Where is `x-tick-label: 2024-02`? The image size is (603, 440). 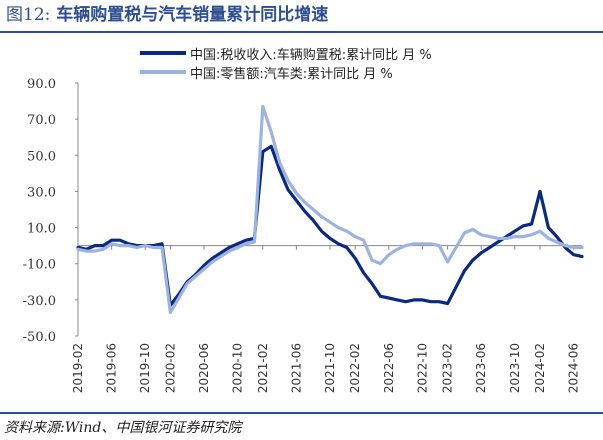
x-tick-label: 2024-02 is located at coordinates (540, 368).